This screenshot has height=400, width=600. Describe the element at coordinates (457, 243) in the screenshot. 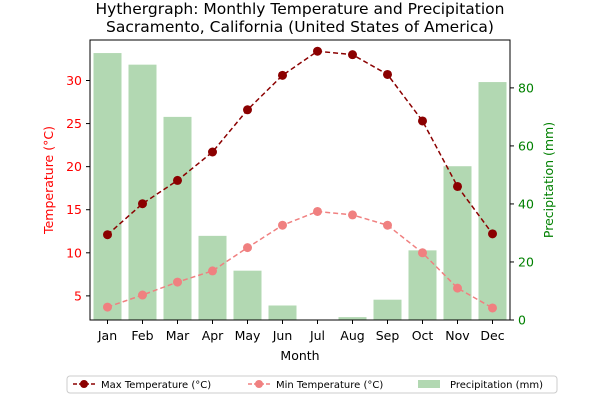

I see `precip-bar-nov` at that location.